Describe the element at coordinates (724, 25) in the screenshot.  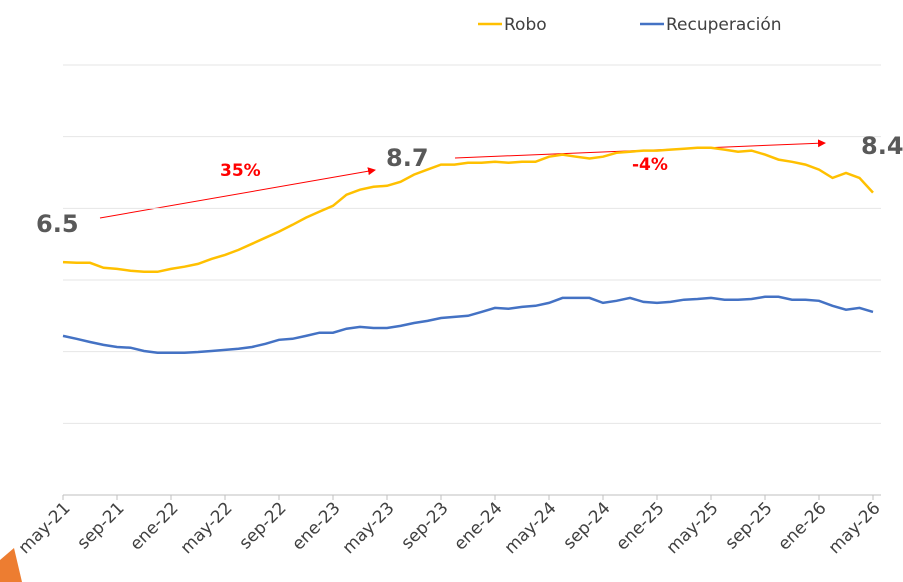
I see `legend-label: Recuperación` at that location.